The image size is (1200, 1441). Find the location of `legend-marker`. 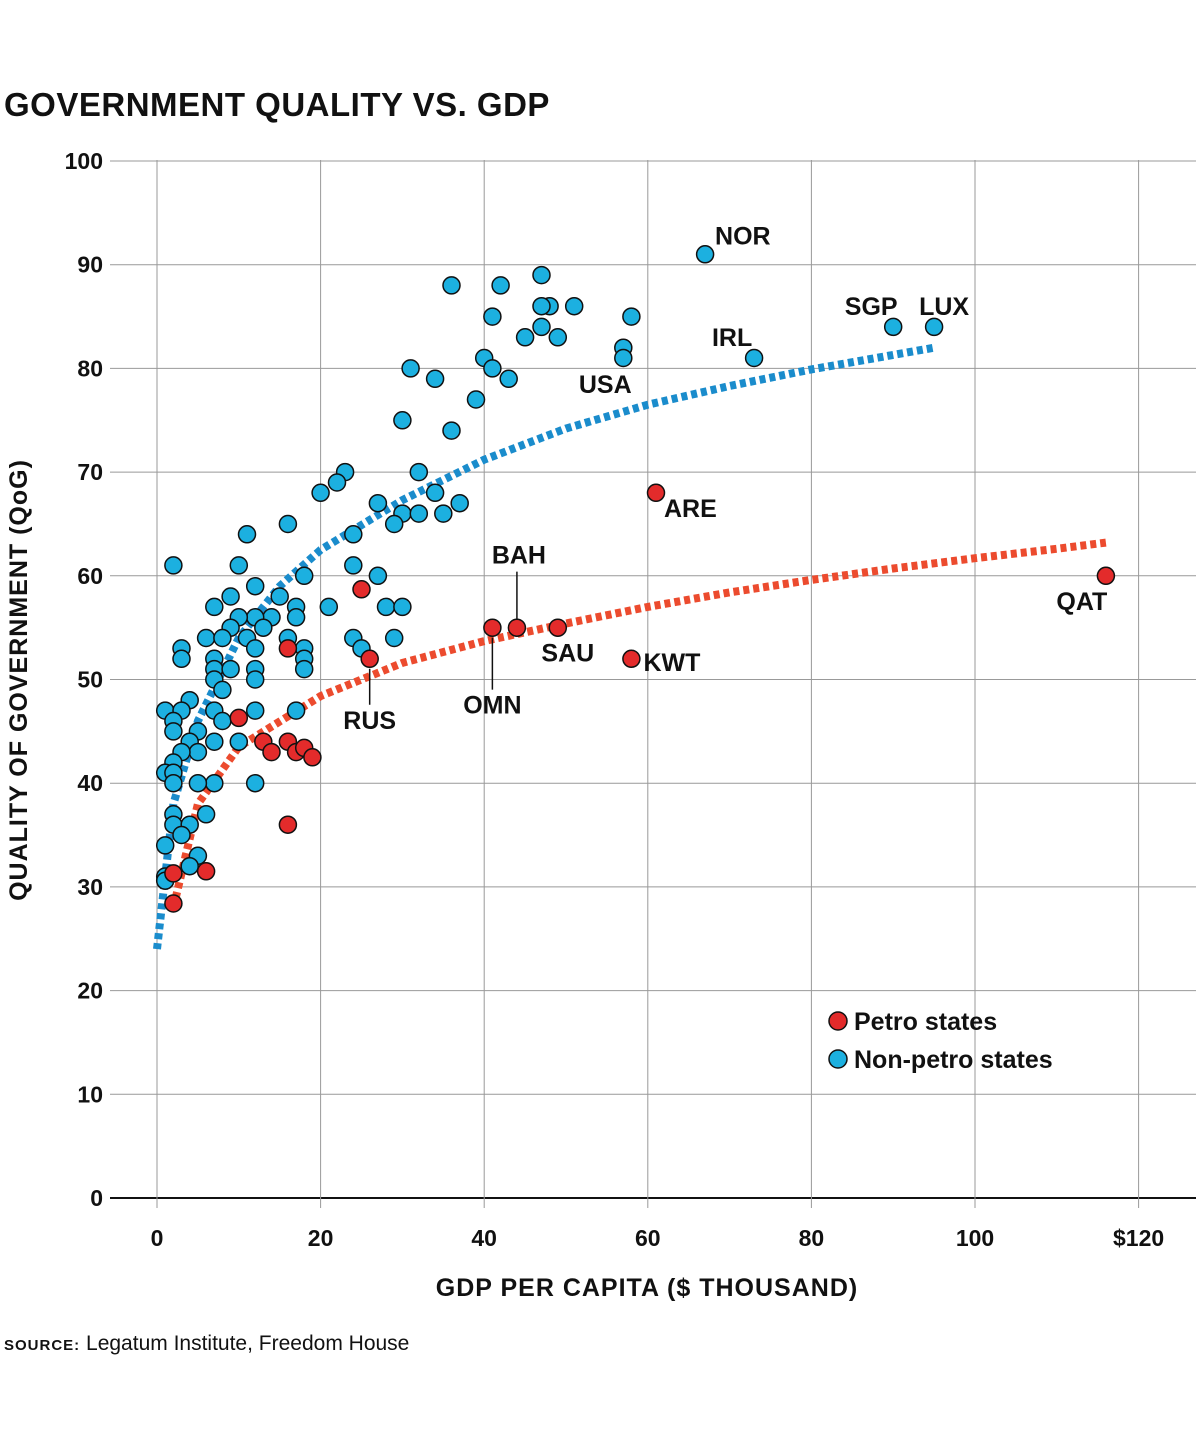

legend-marker is located at coordinates (838, 1059).